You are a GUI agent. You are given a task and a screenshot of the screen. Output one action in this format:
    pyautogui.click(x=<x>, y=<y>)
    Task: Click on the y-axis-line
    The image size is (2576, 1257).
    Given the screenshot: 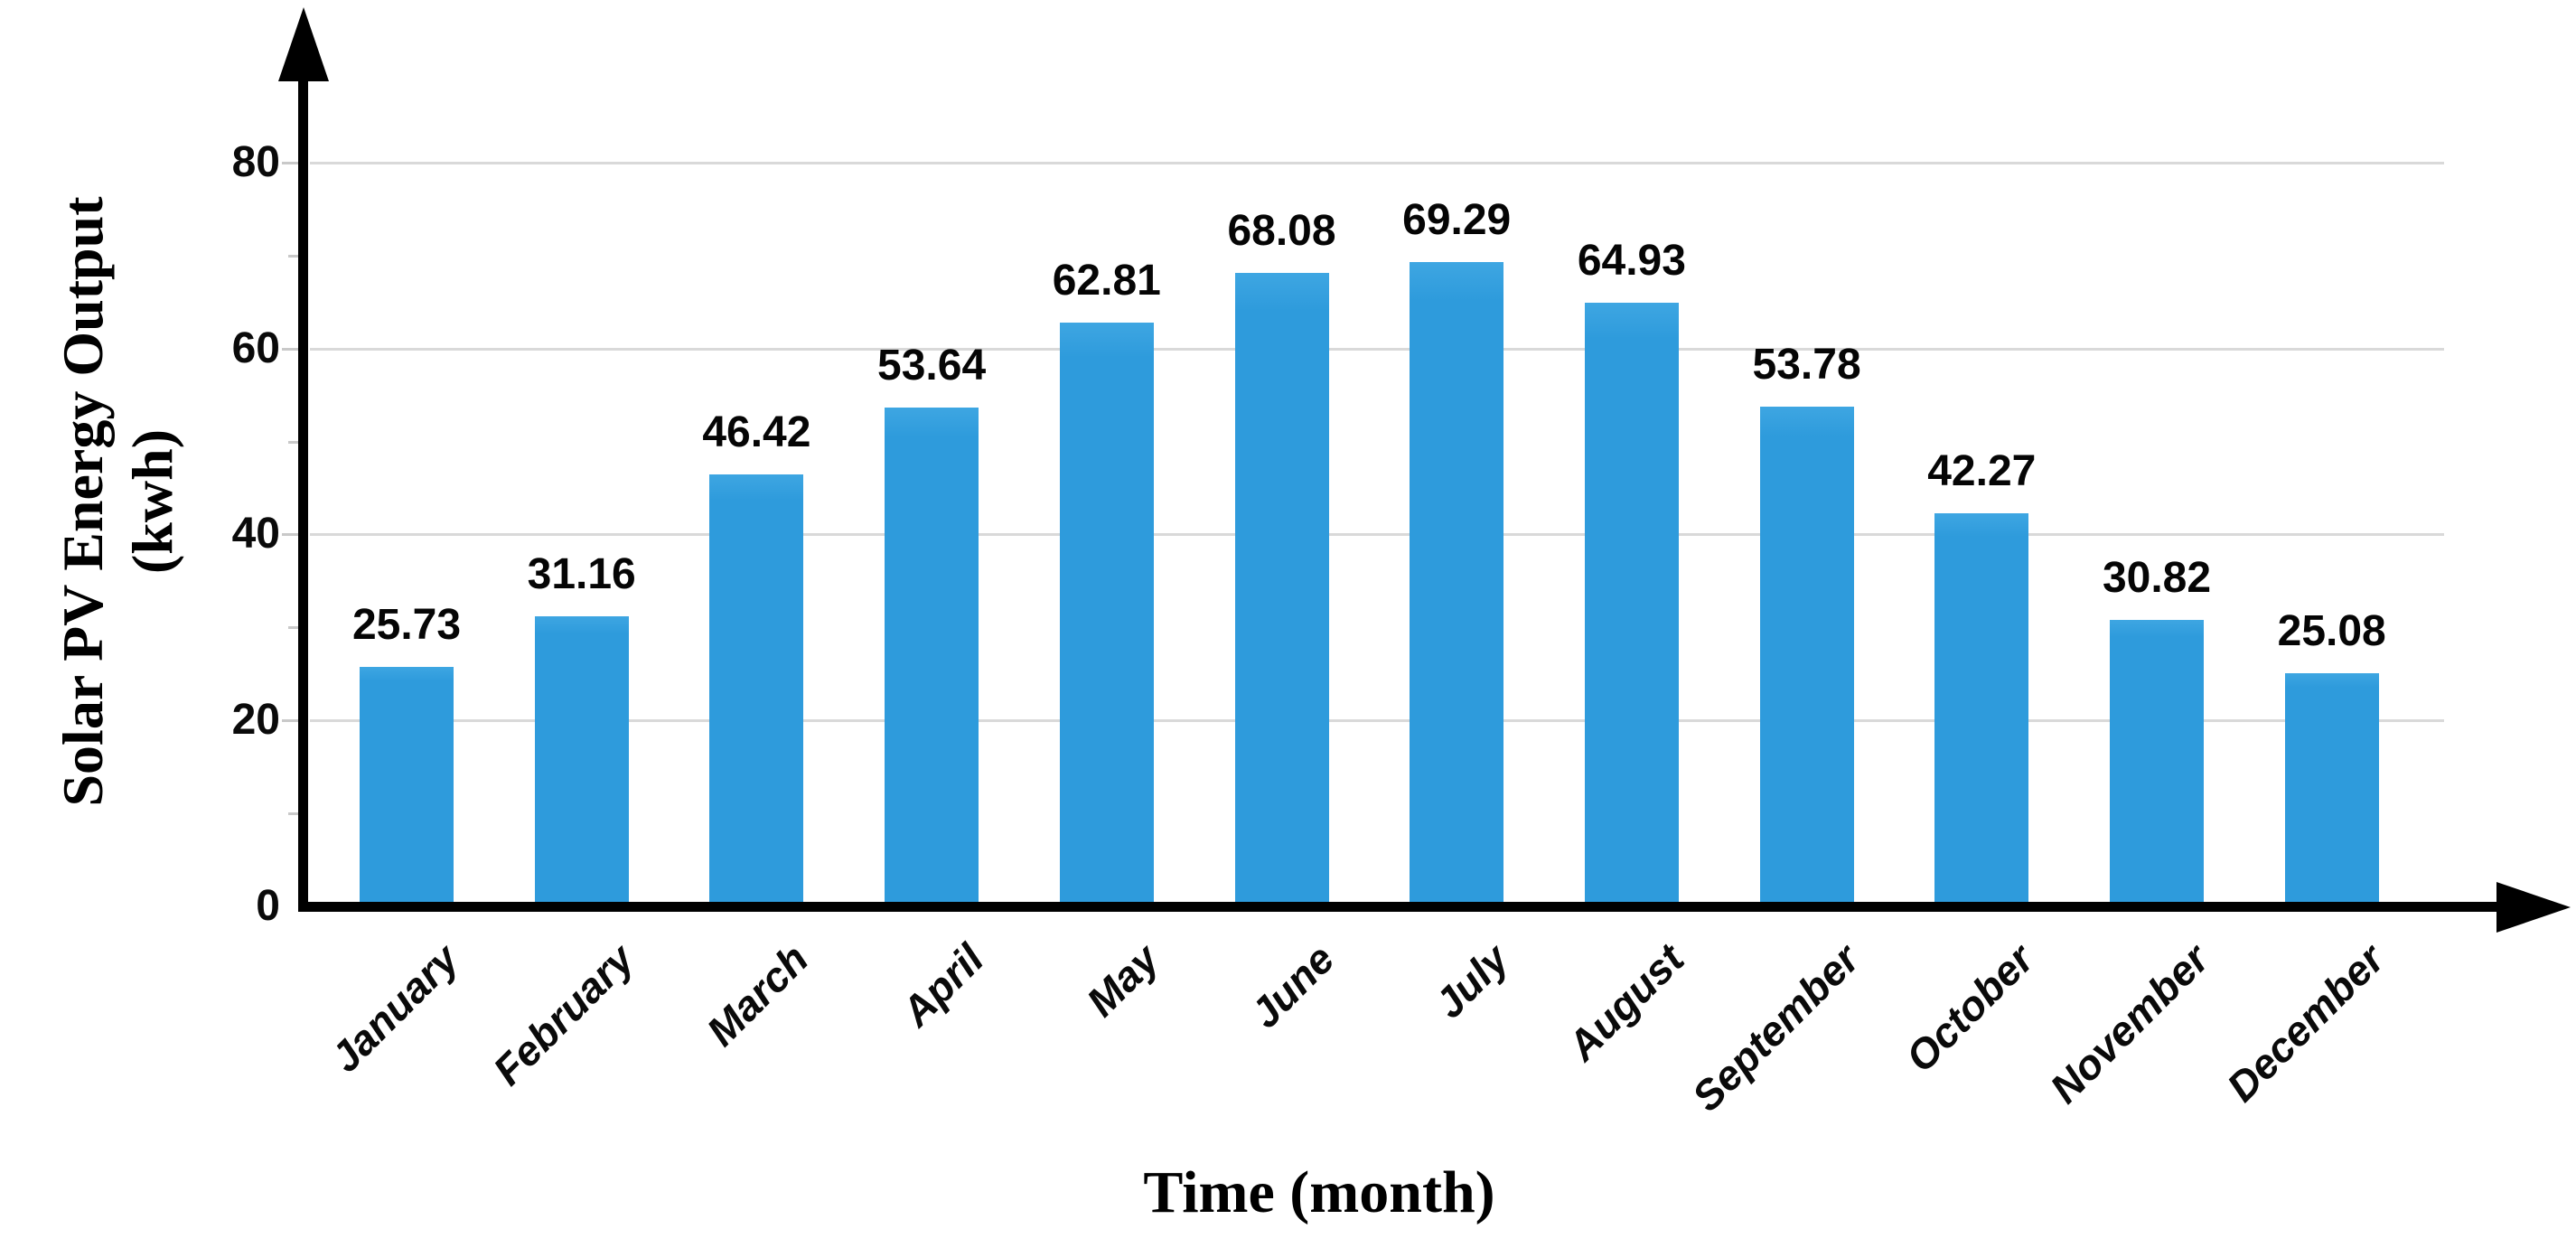 What is the action you would take?
    pyautogui.click(x=303, y=487)
    